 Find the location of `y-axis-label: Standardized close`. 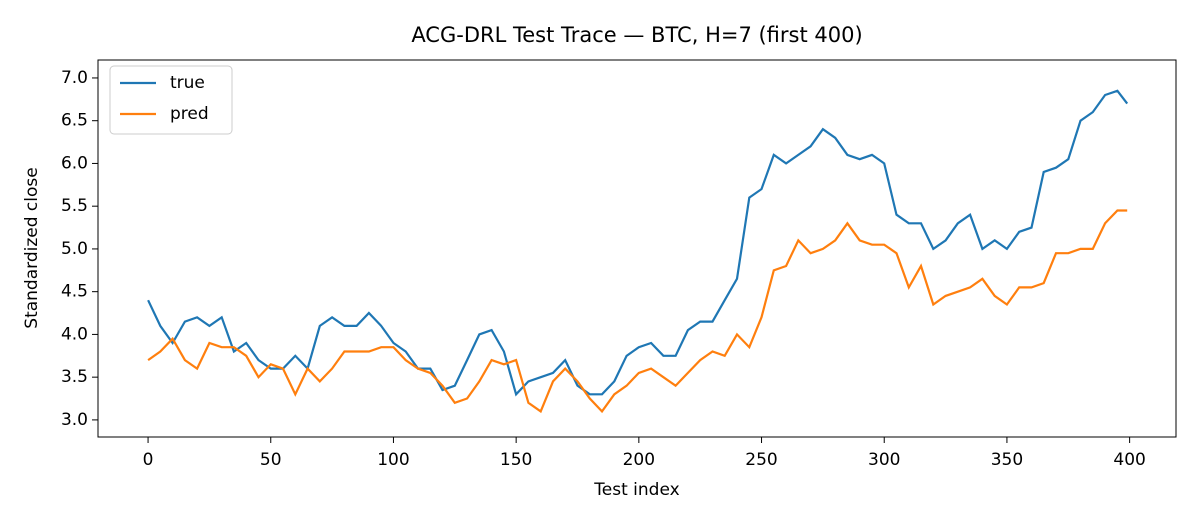

y-axis-label: Standardized close is located at coordinates (32, 247).